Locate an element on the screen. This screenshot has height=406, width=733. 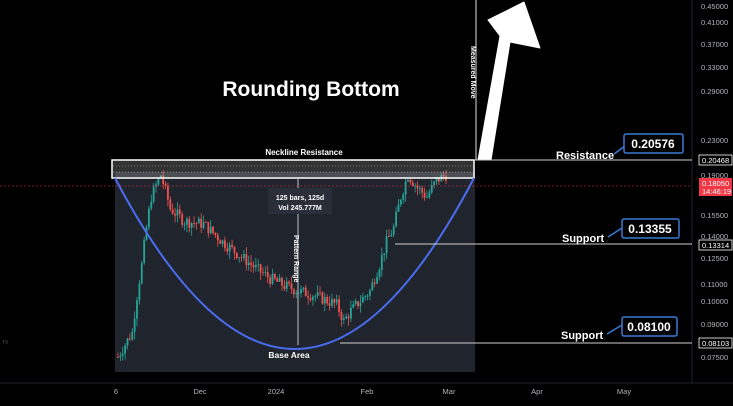
price-tag-label: 0.08103 is located at coordinates (715, 343).